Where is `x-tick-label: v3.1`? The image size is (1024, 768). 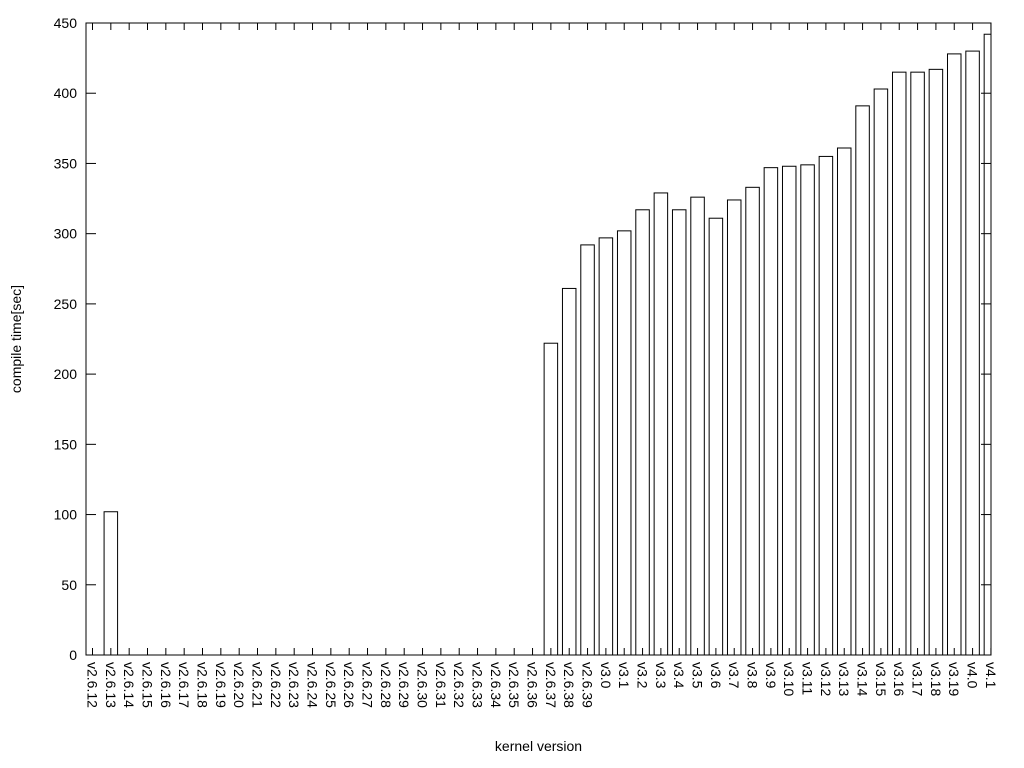 x-tick-label: v3.1 is located at coordinates (624, 675).